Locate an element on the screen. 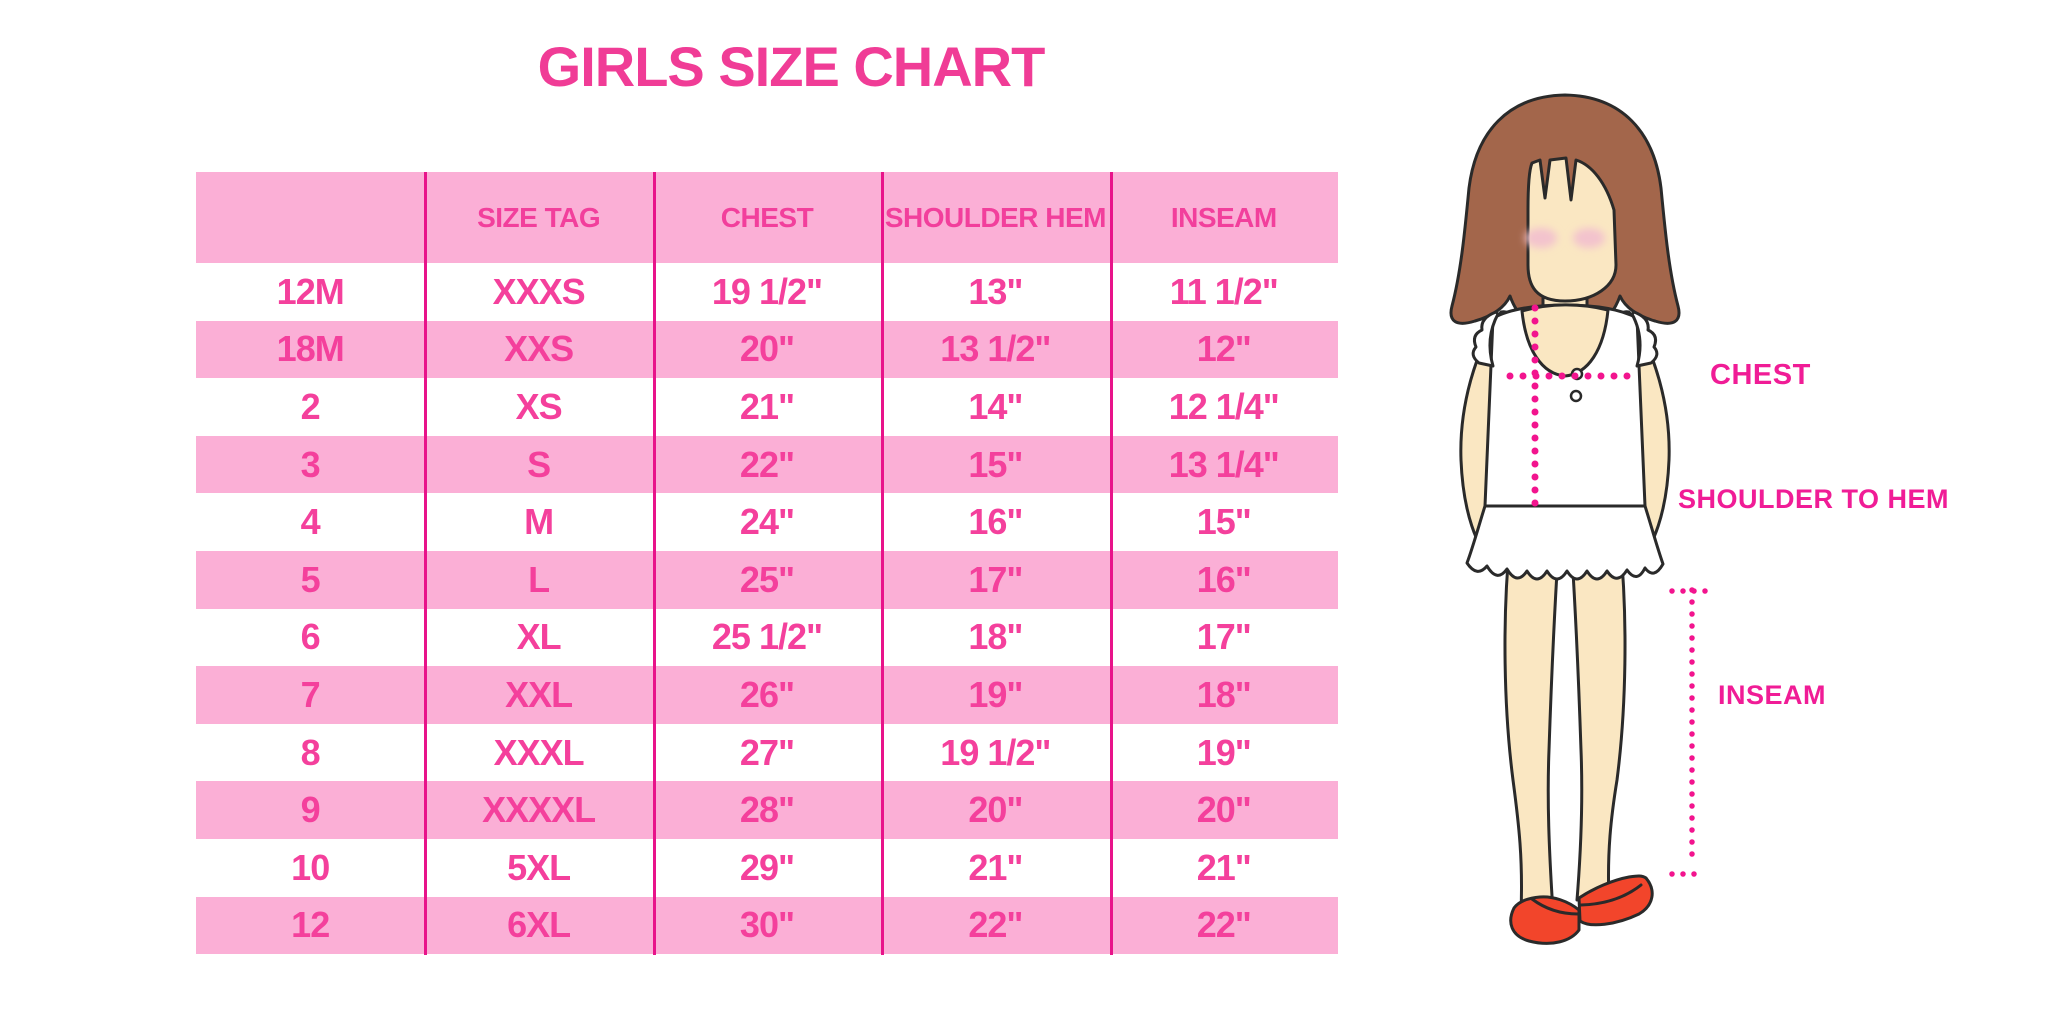 The width and height of the screenshot is (2048, 1024). table-row: 12 6XL 30" 22" 22" is located at coordinates (767, 925).